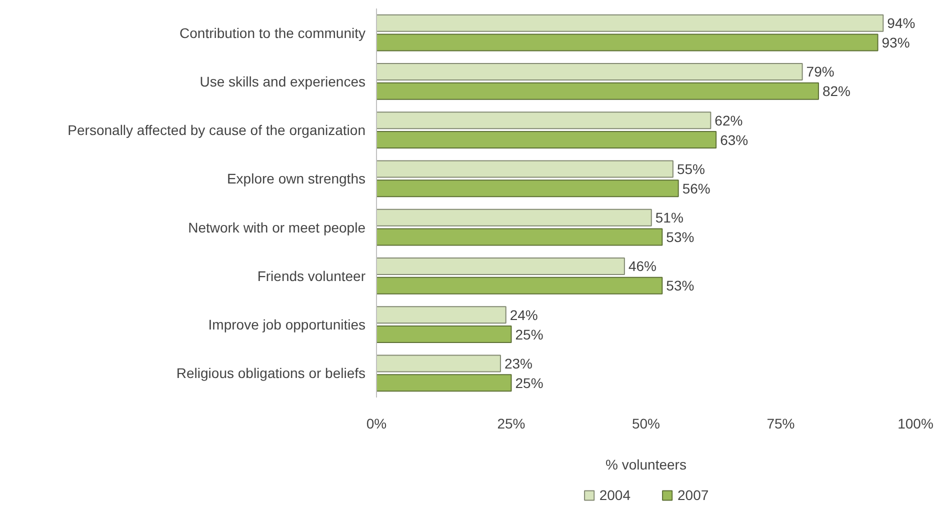 The height and width of the screenshot is (529, 937). What do you see at coordinates (287, 324) in the screenshot?
I see `y-tick-label: Improve job opportunities` at bounding box center [287, 324].